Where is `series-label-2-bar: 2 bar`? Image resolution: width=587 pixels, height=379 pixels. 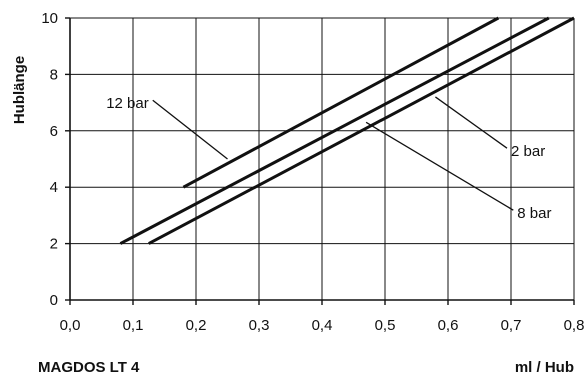
series-label-2-bar: 2 bar is located at coordinates (528, 151).